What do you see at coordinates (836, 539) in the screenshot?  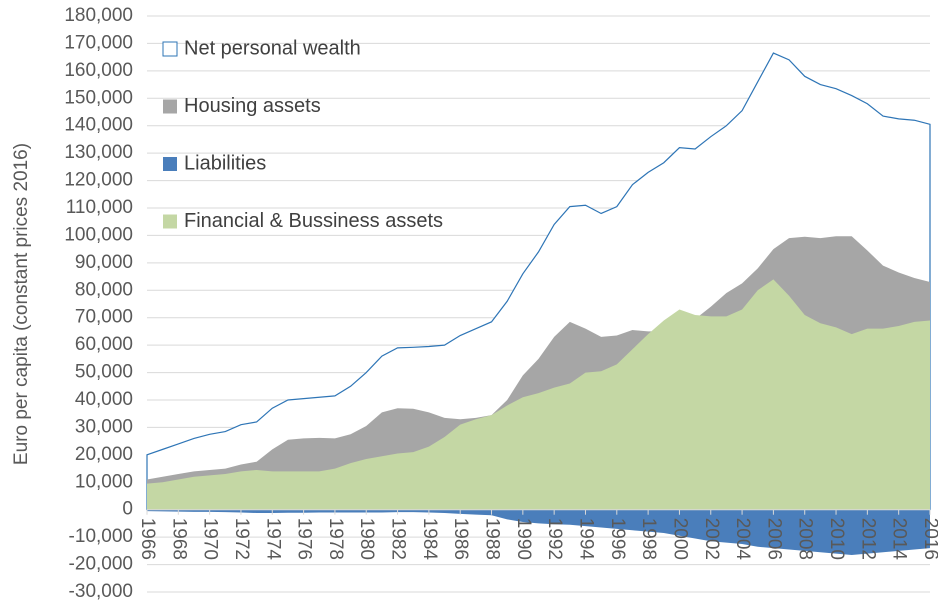 I see `x-tick-label: 2010` at bounding box center [836, 539].